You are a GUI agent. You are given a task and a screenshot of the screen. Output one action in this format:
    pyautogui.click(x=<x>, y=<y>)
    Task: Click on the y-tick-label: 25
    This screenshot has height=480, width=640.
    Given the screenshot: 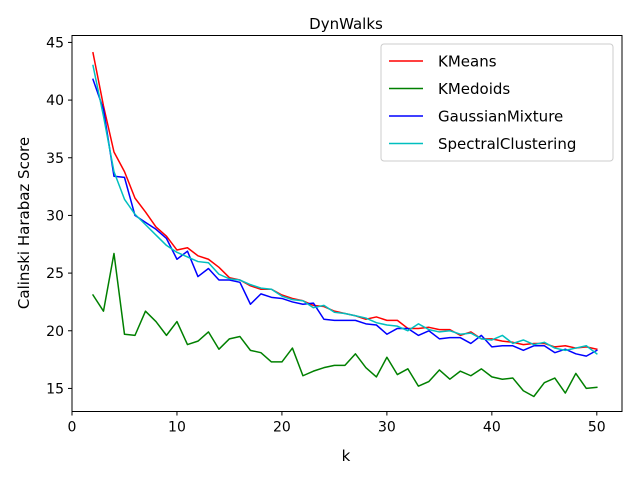 What is the action you would take?
    pyautogui.click(x=55, y=274)
    